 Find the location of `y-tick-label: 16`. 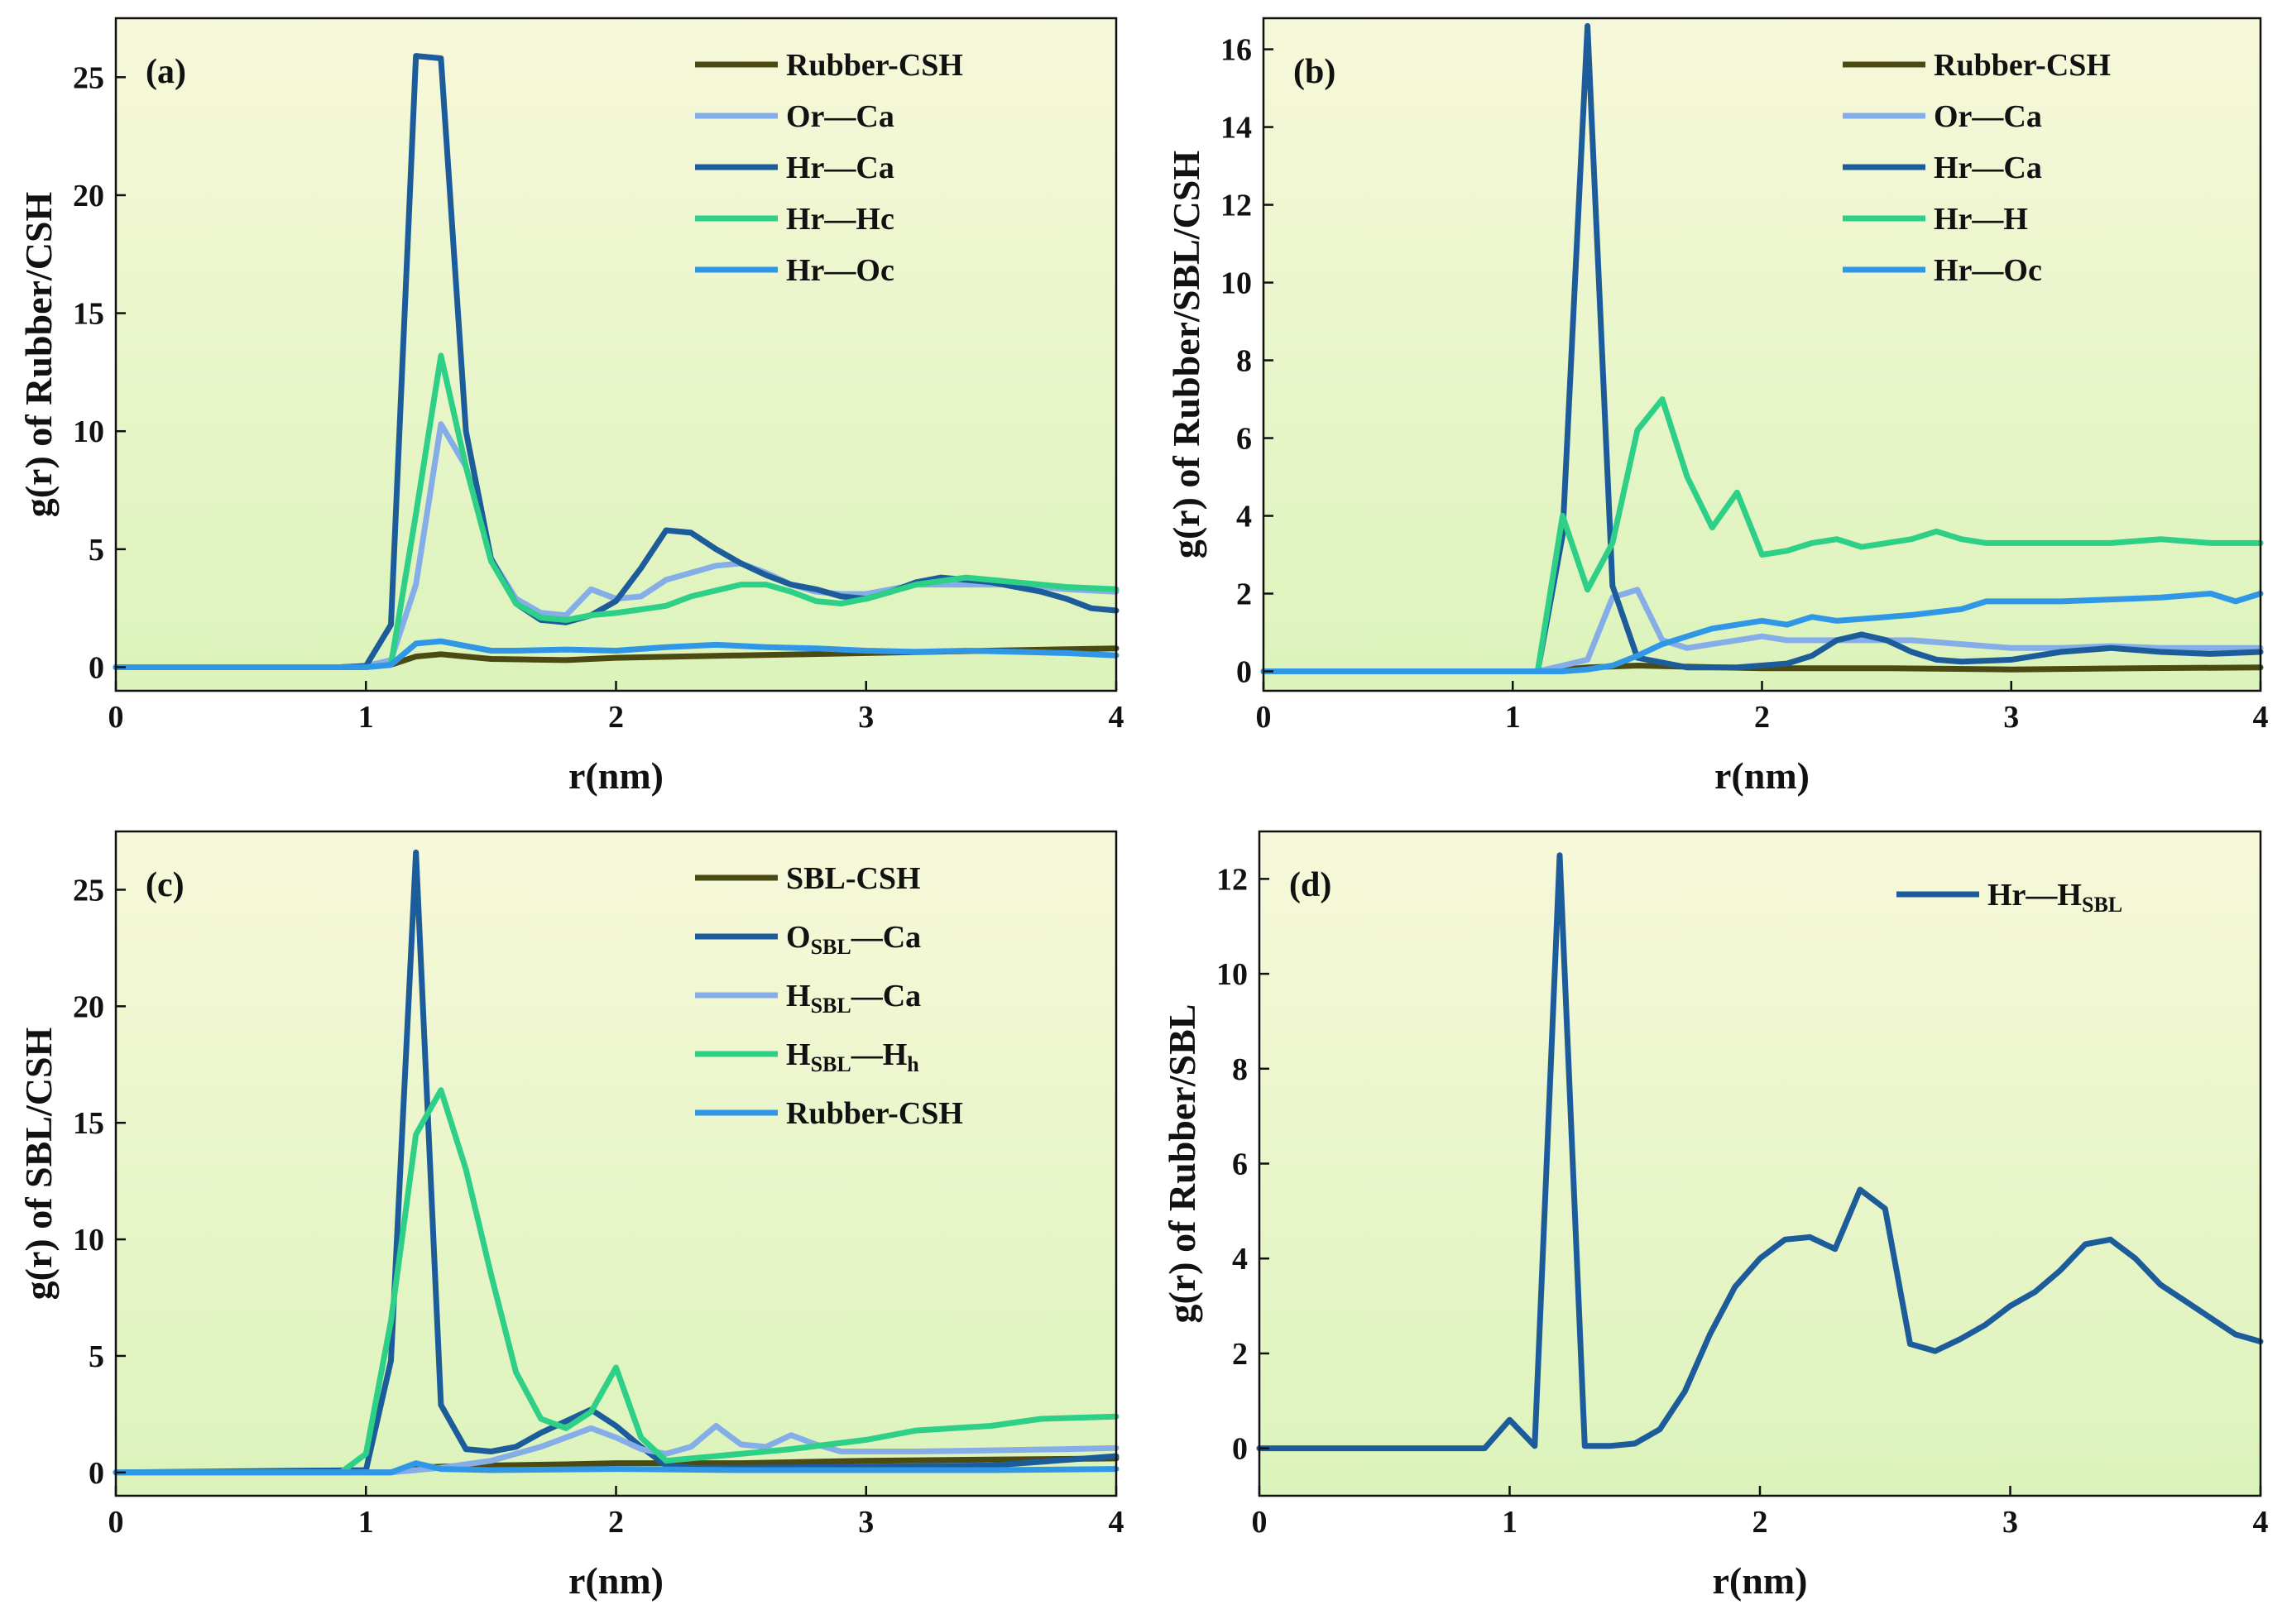

y-tick-label: 16 is located at coordinates (1236, 50).